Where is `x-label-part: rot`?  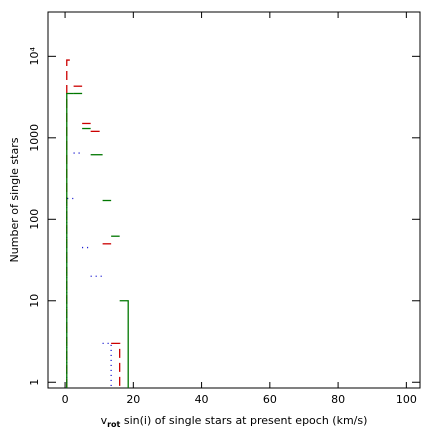 x-label-part: rot is located at coordinates (113, 424).